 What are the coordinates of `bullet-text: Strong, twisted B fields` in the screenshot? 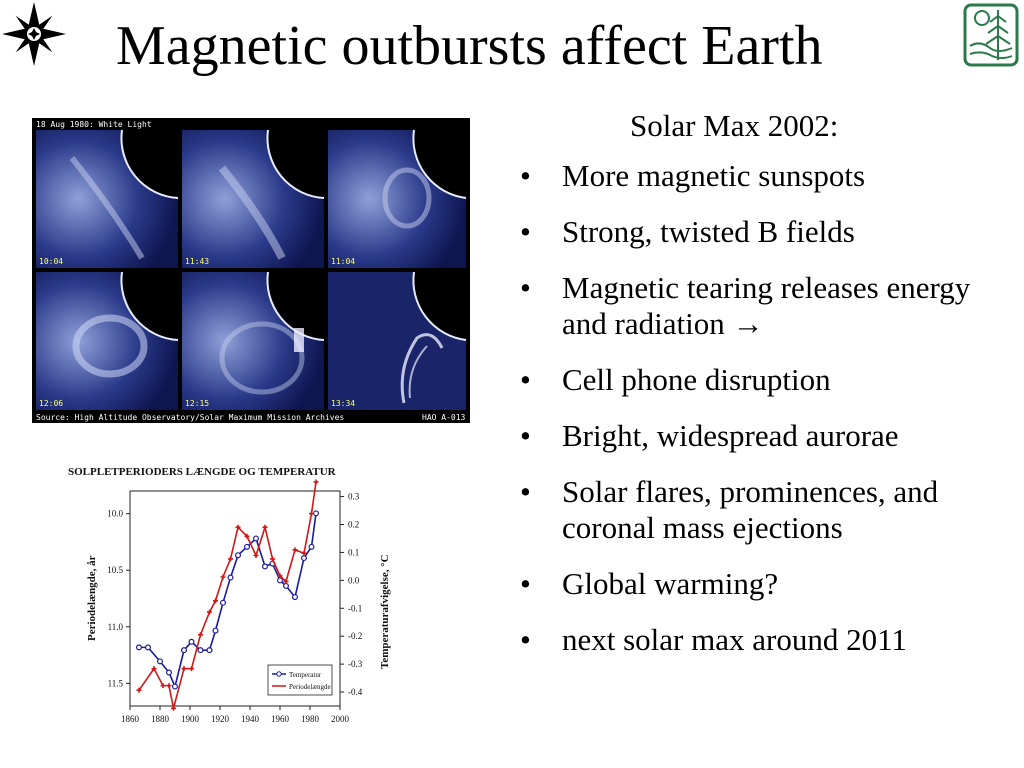 It's located at (708, 231).